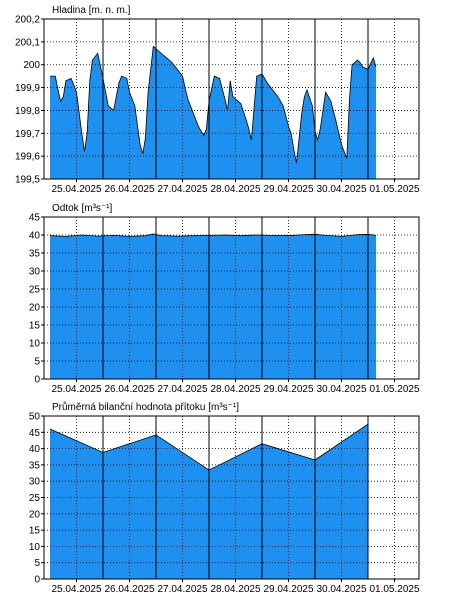  I want to click on panel-2-ytick-label-2: 10, so click(35, 547).